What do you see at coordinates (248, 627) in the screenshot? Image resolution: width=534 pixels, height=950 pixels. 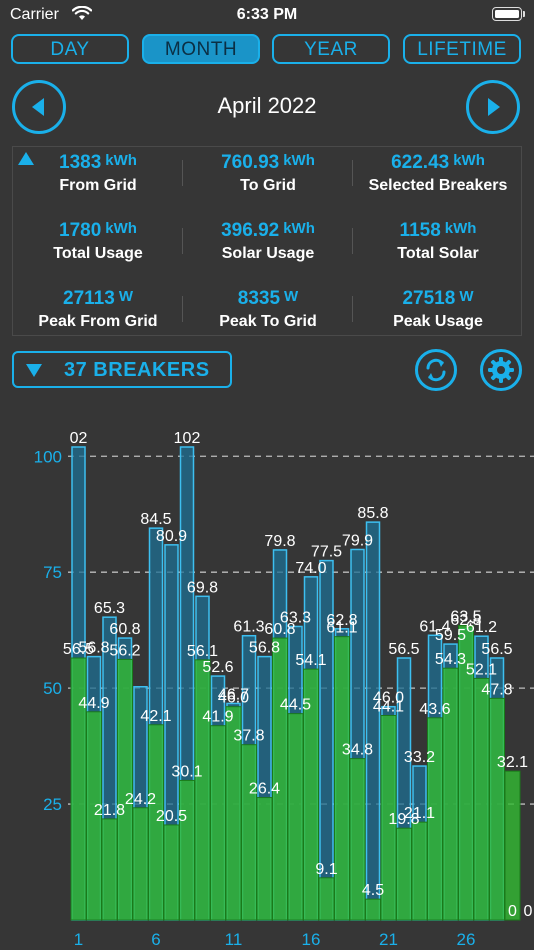 I see `data-label-blue: 61.3` at bounding box center [248, 627].